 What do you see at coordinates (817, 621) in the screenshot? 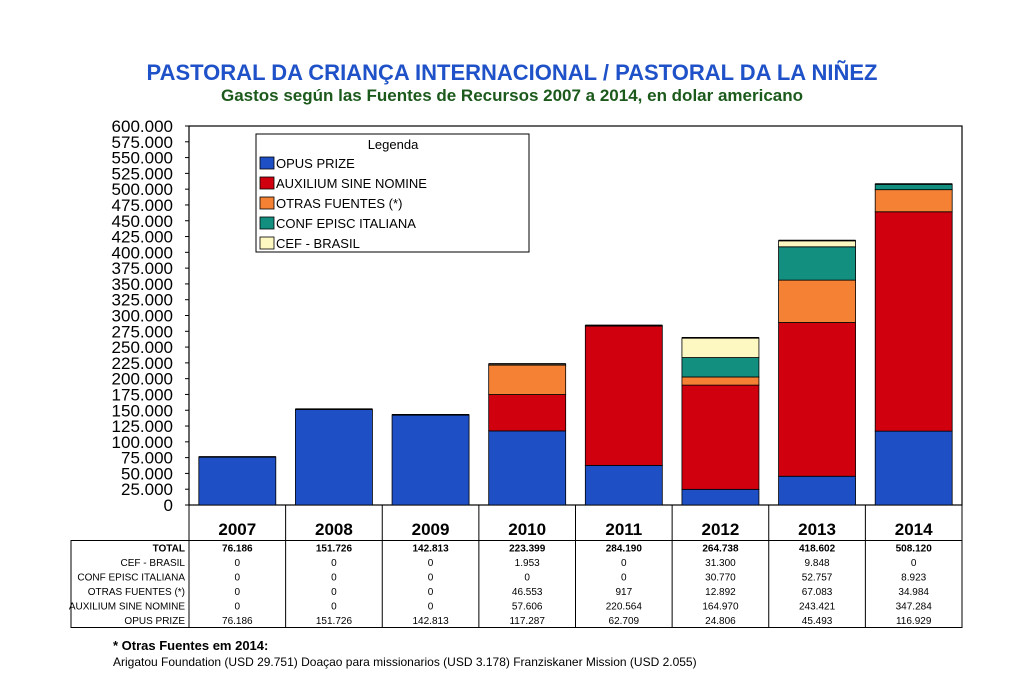
I see `table-cell: 45.493` at bounding box center [817, 621].